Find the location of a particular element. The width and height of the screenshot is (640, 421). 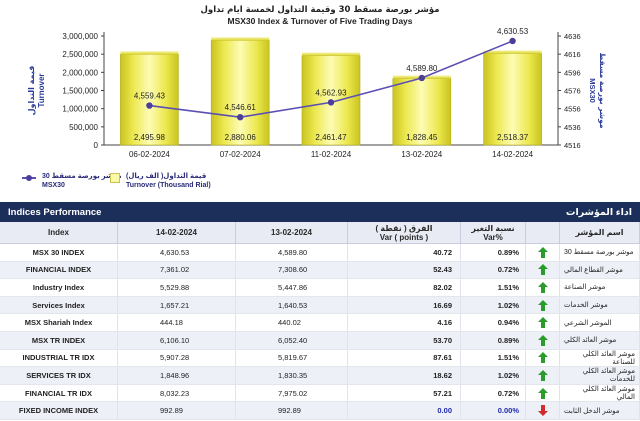

legend-msx30-ar: موشر بورصة مسقط 30 is located at coordinates (82, 176).